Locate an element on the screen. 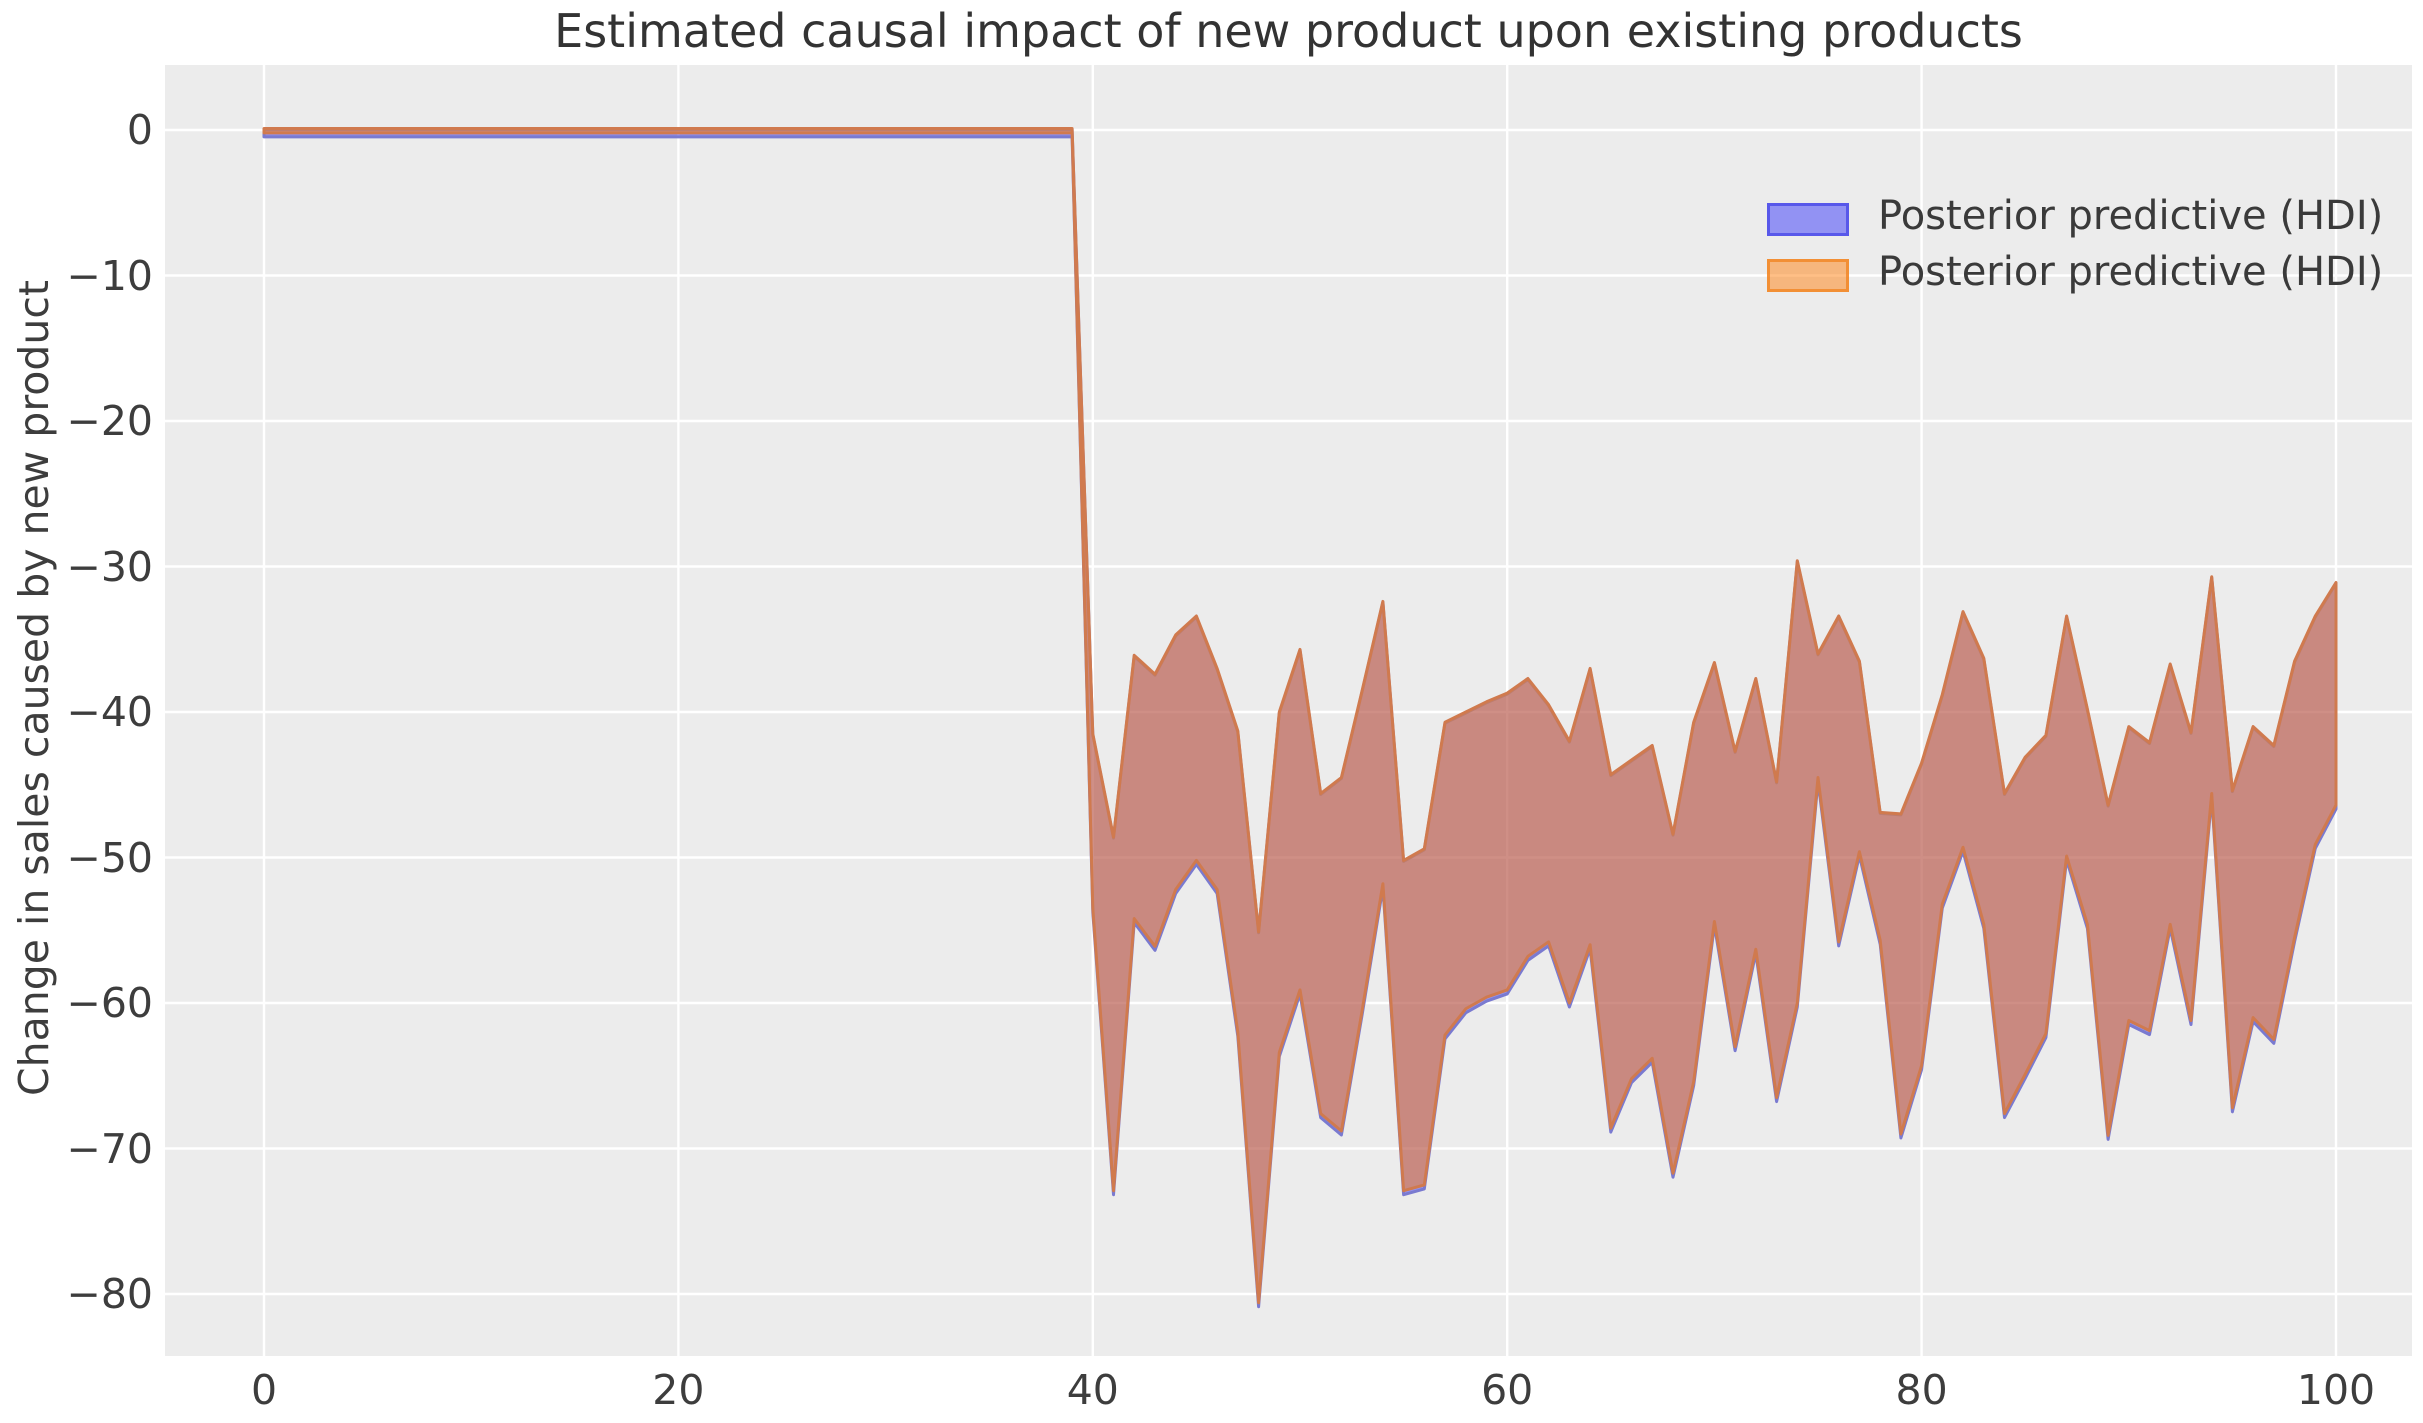  y-tick-label: −40 is located at coordinates (109, 712).